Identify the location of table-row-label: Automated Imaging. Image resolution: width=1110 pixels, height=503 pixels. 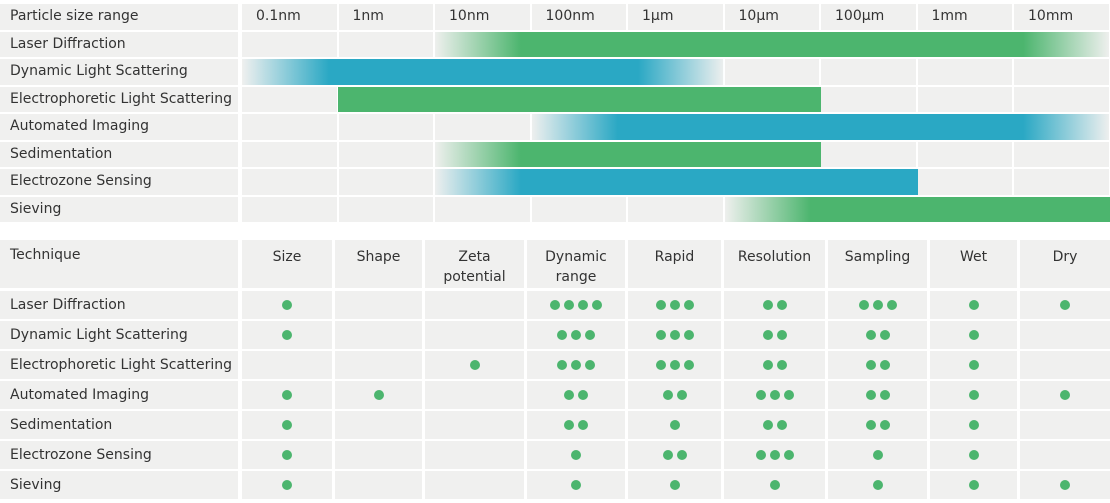
(119, 395).